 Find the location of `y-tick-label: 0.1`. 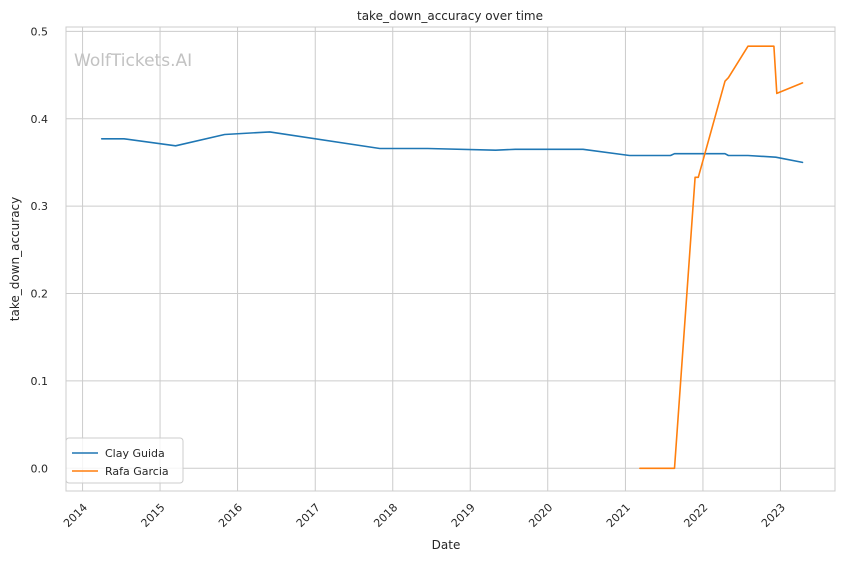

y-tick-label: 0.1 is located at coordinates (40, 381).